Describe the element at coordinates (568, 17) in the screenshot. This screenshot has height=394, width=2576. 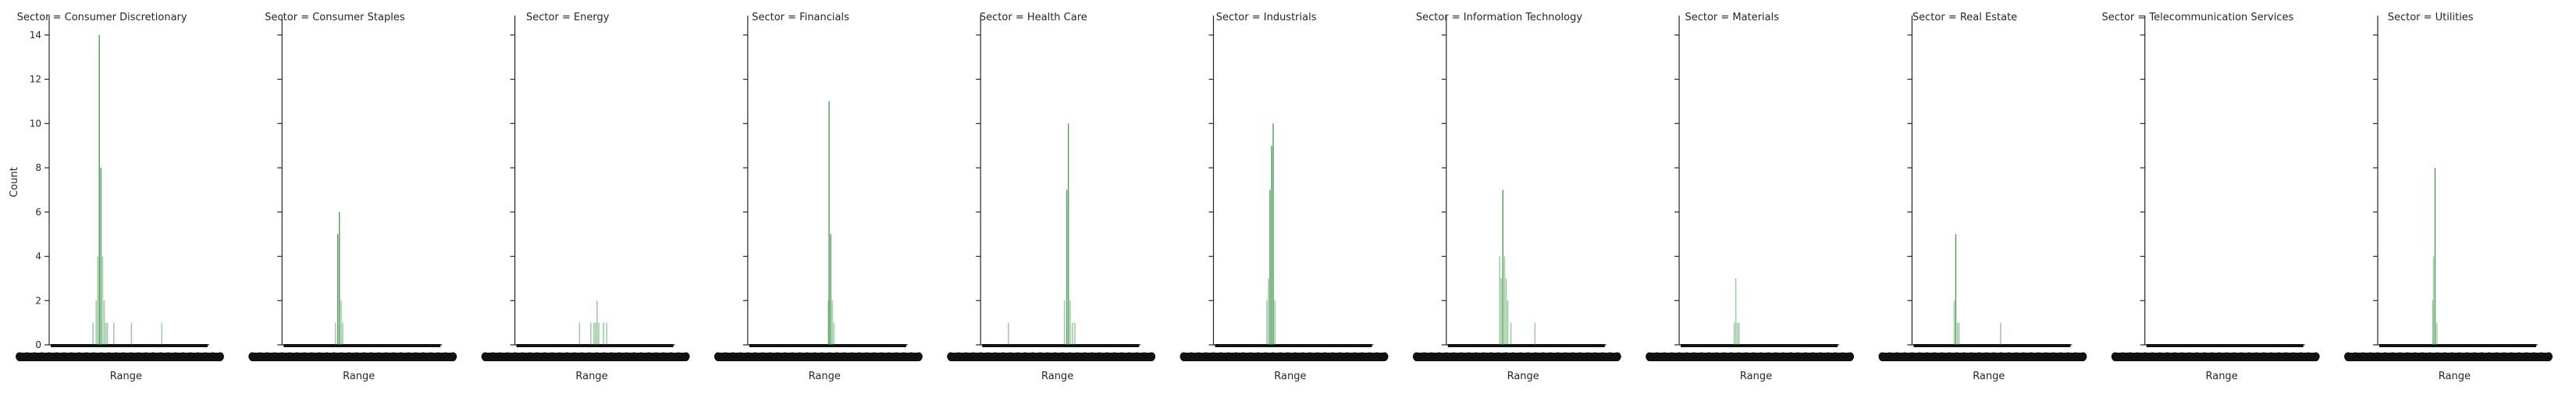
I see `panel-title: Sector = Energy` at that location.